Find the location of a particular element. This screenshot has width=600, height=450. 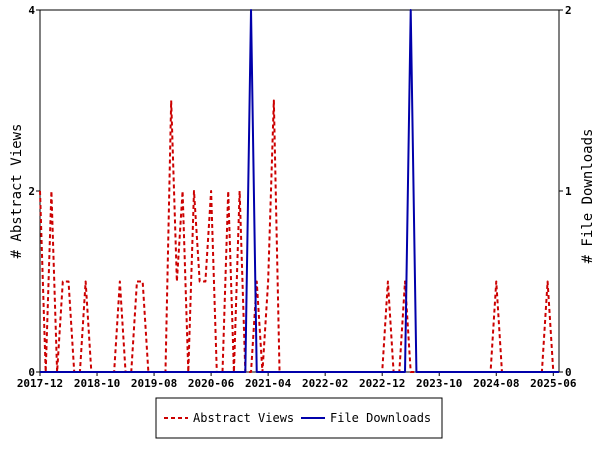

x-axis-tick-label: 2024-08 is located at coordinates (496, 383).